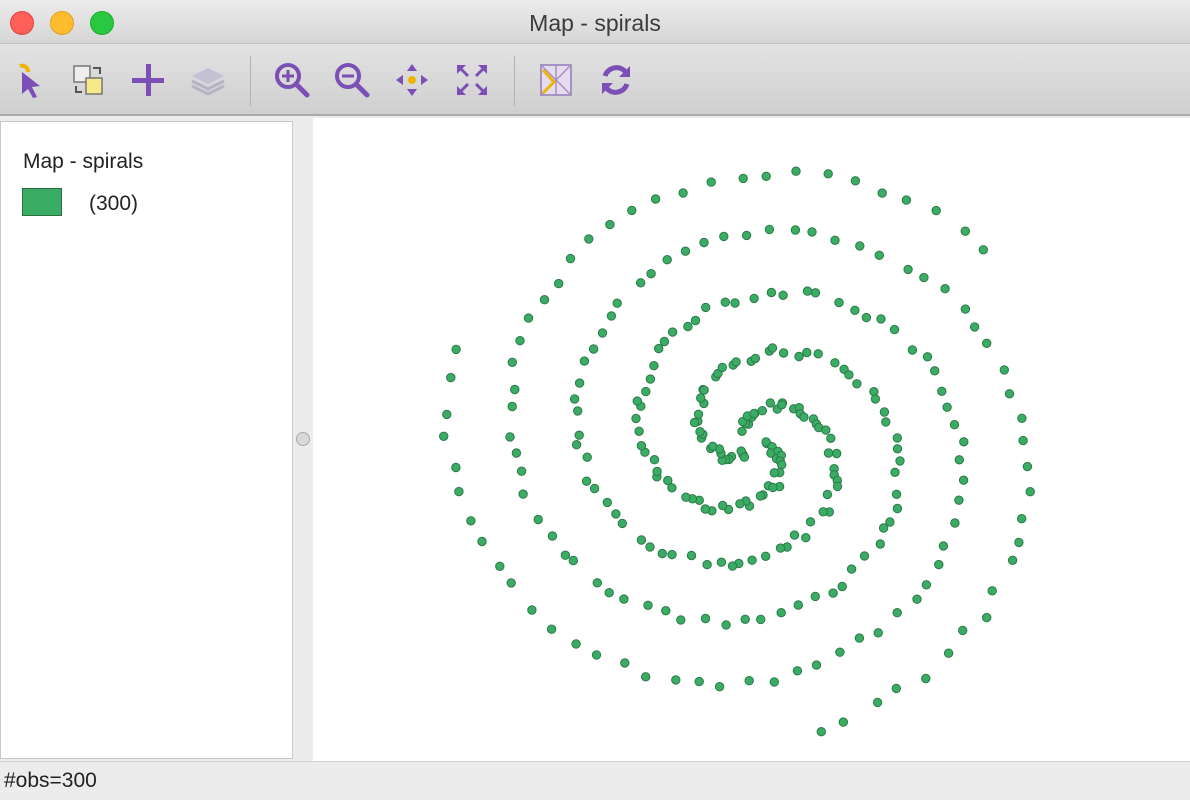  I want to click on maximize-window-button, so click(102, 23).